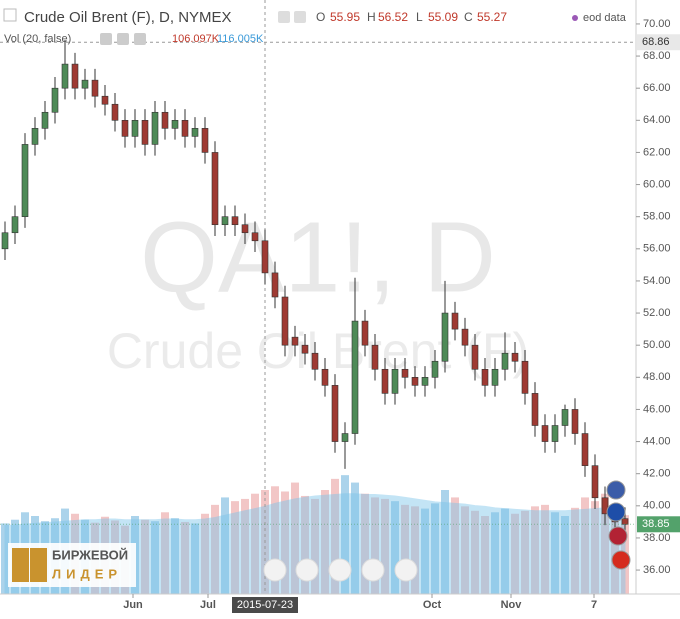 Image resolution: width=680 pixels, height=619 pixels. Describe the element at coordinates (657, 441) in the screenshot. I see `y-tick-label: 44.00` at that location.